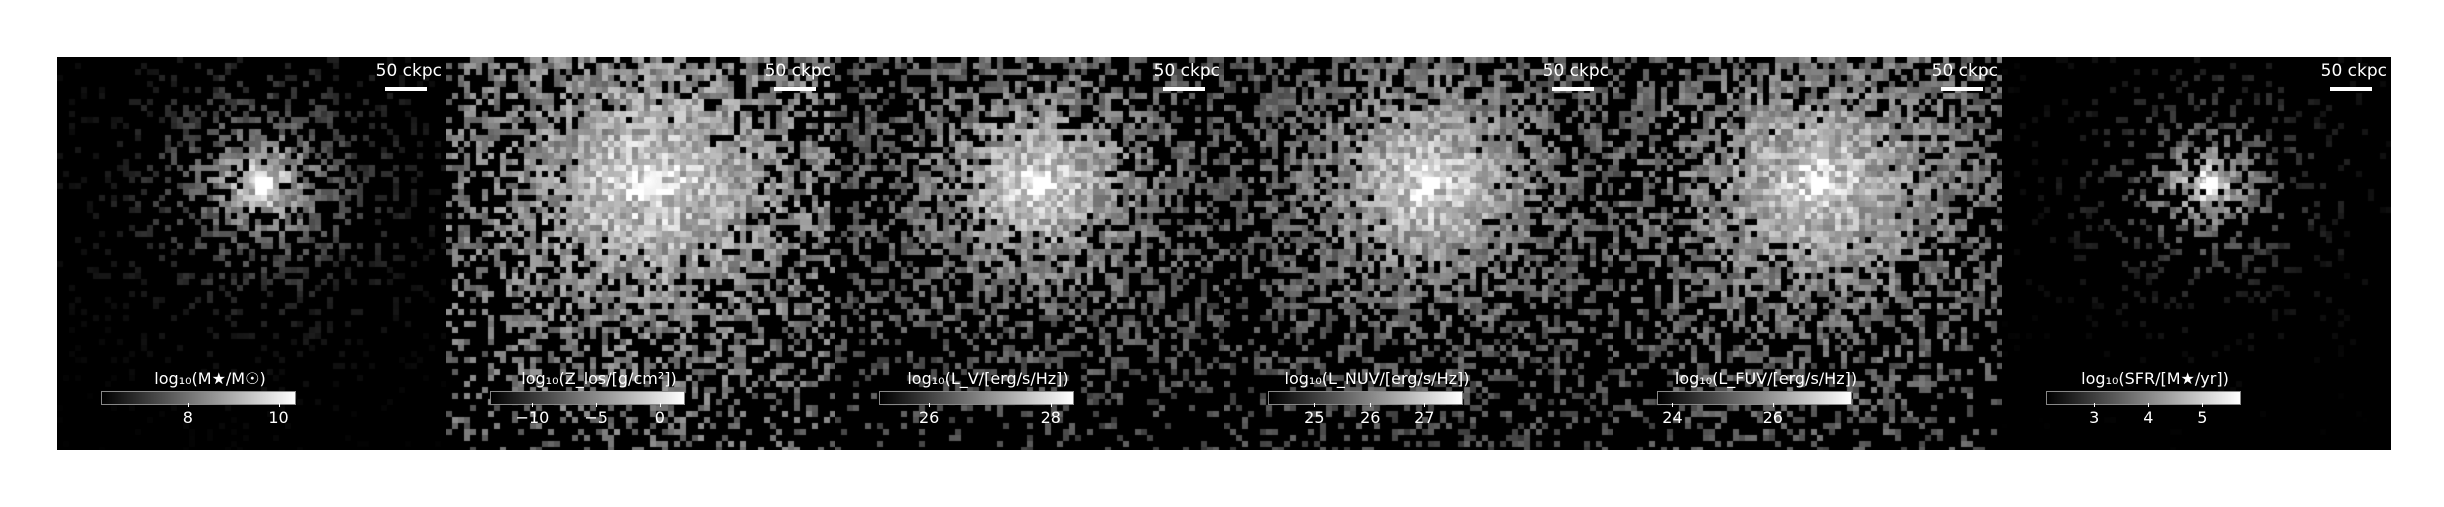  I want to click on colorbar-title: log₁₀(L_V/[erg/s/Hz]), so click(988, 378).